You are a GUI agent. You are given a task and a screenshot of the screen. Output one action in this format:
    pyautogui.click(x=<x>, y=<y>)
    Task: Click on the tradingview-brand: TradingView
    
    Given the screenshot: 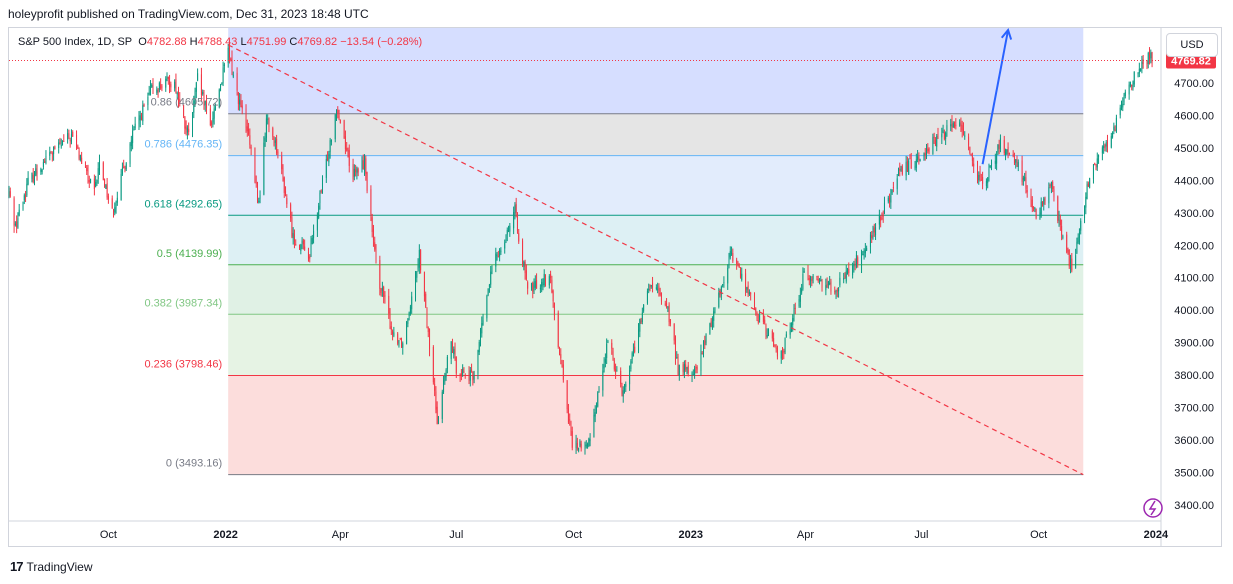 What is the action you would take?
    pyautogui.click(x=59, y=566)
    